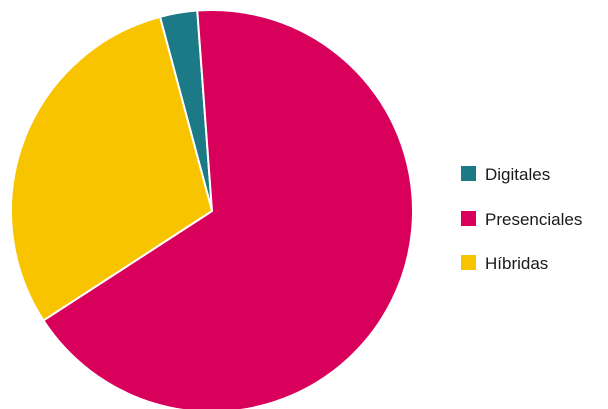  Describe the element at coordinates (516, 263) in the screenshot. I see `legend-label-hibridas: Híbridas` at that location.